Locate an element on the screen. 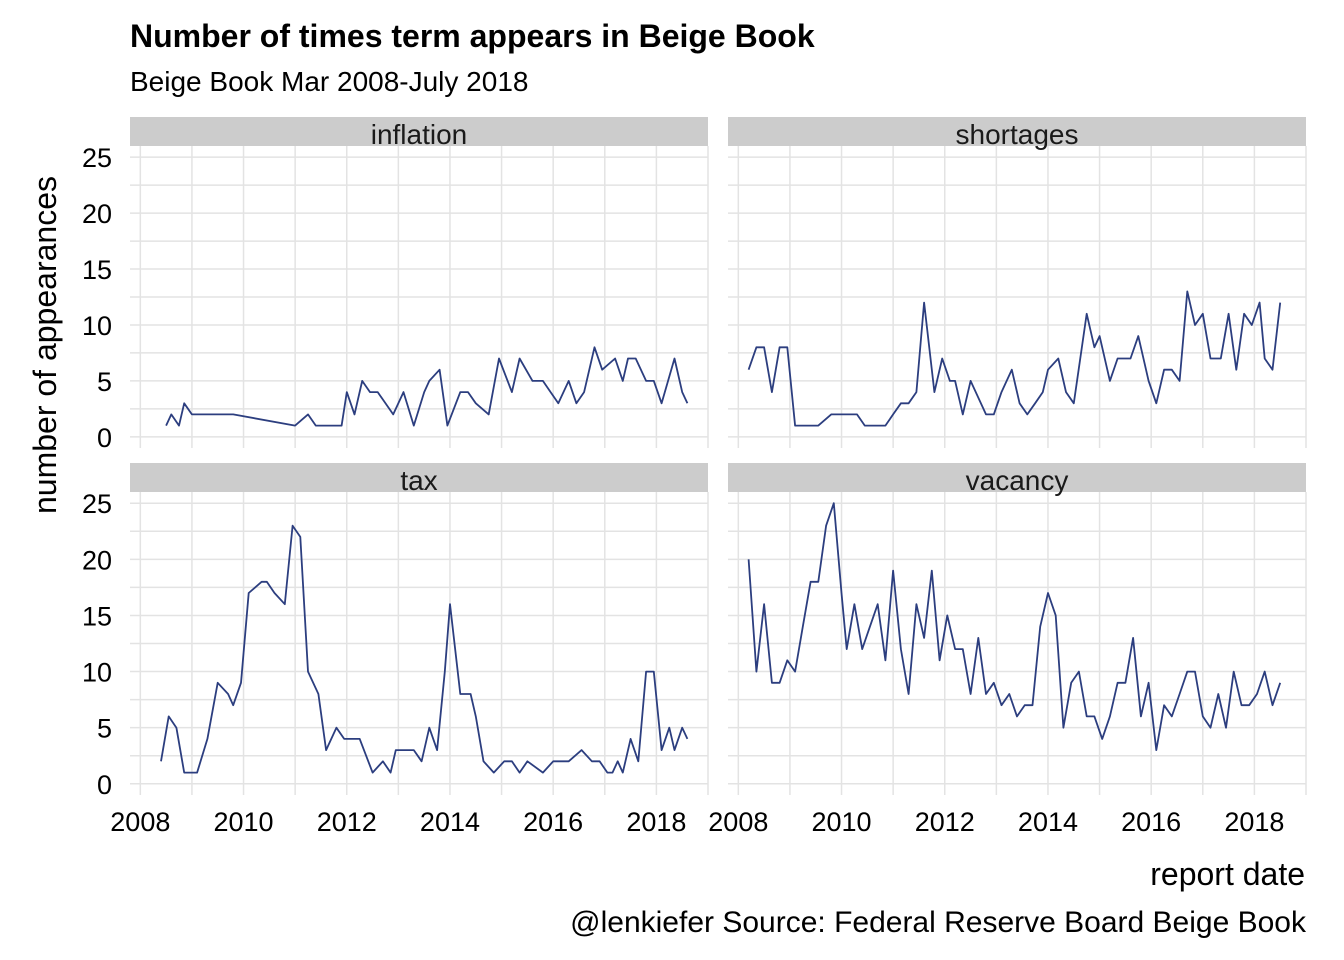 This screenshot has width=1344, height=960. x-axis-title: report date is located at coordinates (1227, 874).